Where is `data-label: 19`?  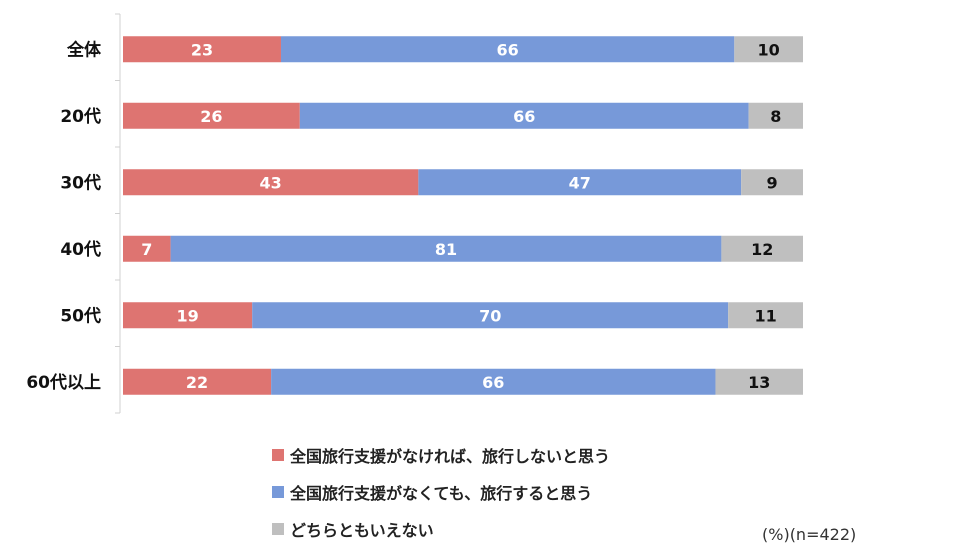
data-label: 19 is located at coordinates (187, 315).